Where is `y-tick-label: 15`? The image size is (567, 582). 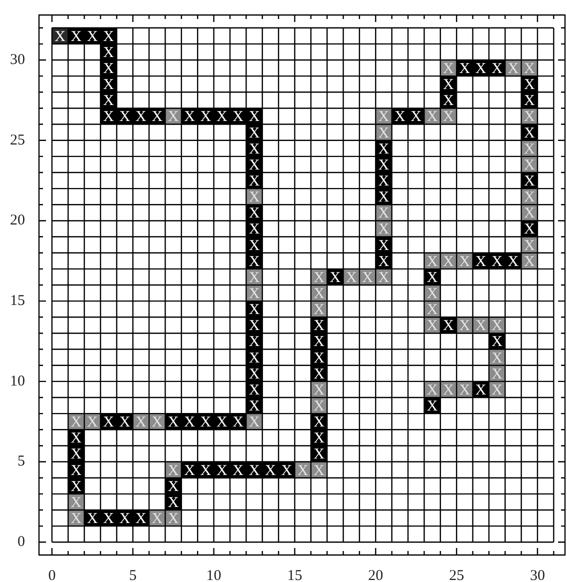
y-tick-label: 15 is located at coordinates (17, 301).